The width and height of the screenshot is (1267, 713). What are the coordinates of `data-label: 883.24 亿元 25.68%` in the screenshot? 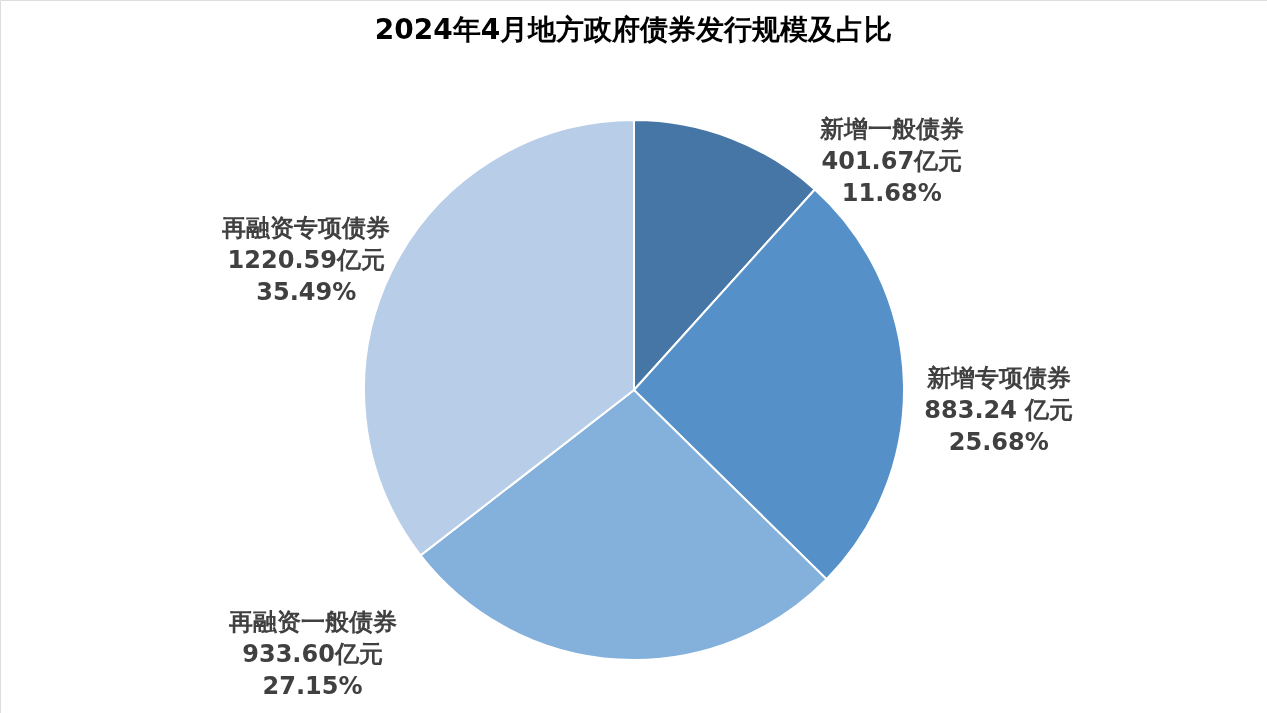 It's located at (999, 426).